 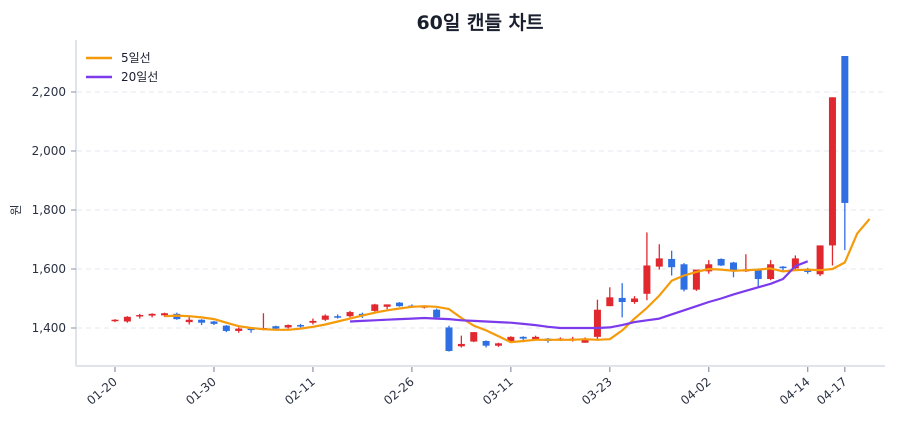 What do you see at coordinates (102, 391) in the screenshot?
I see `x-tick-label: 01-20` at bounding box center [102, 391].